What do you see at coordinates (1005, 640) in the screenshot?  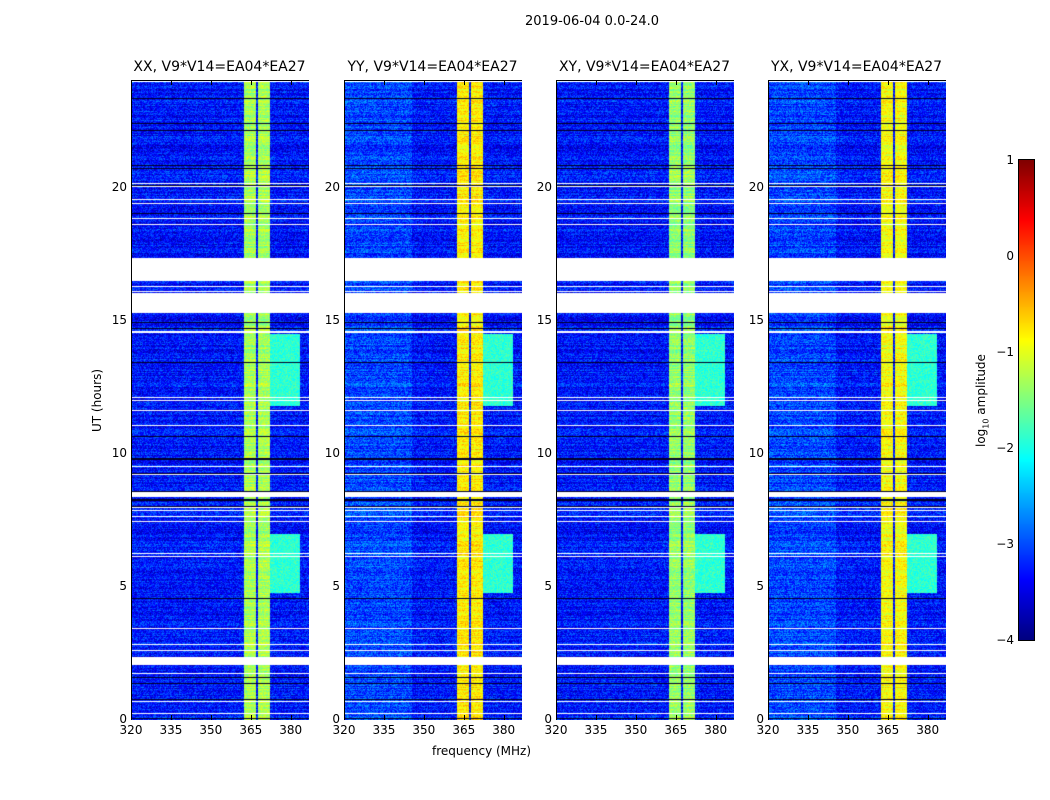 I see `colorbar-tick-label: −4` at bounding box center [1005, 640].